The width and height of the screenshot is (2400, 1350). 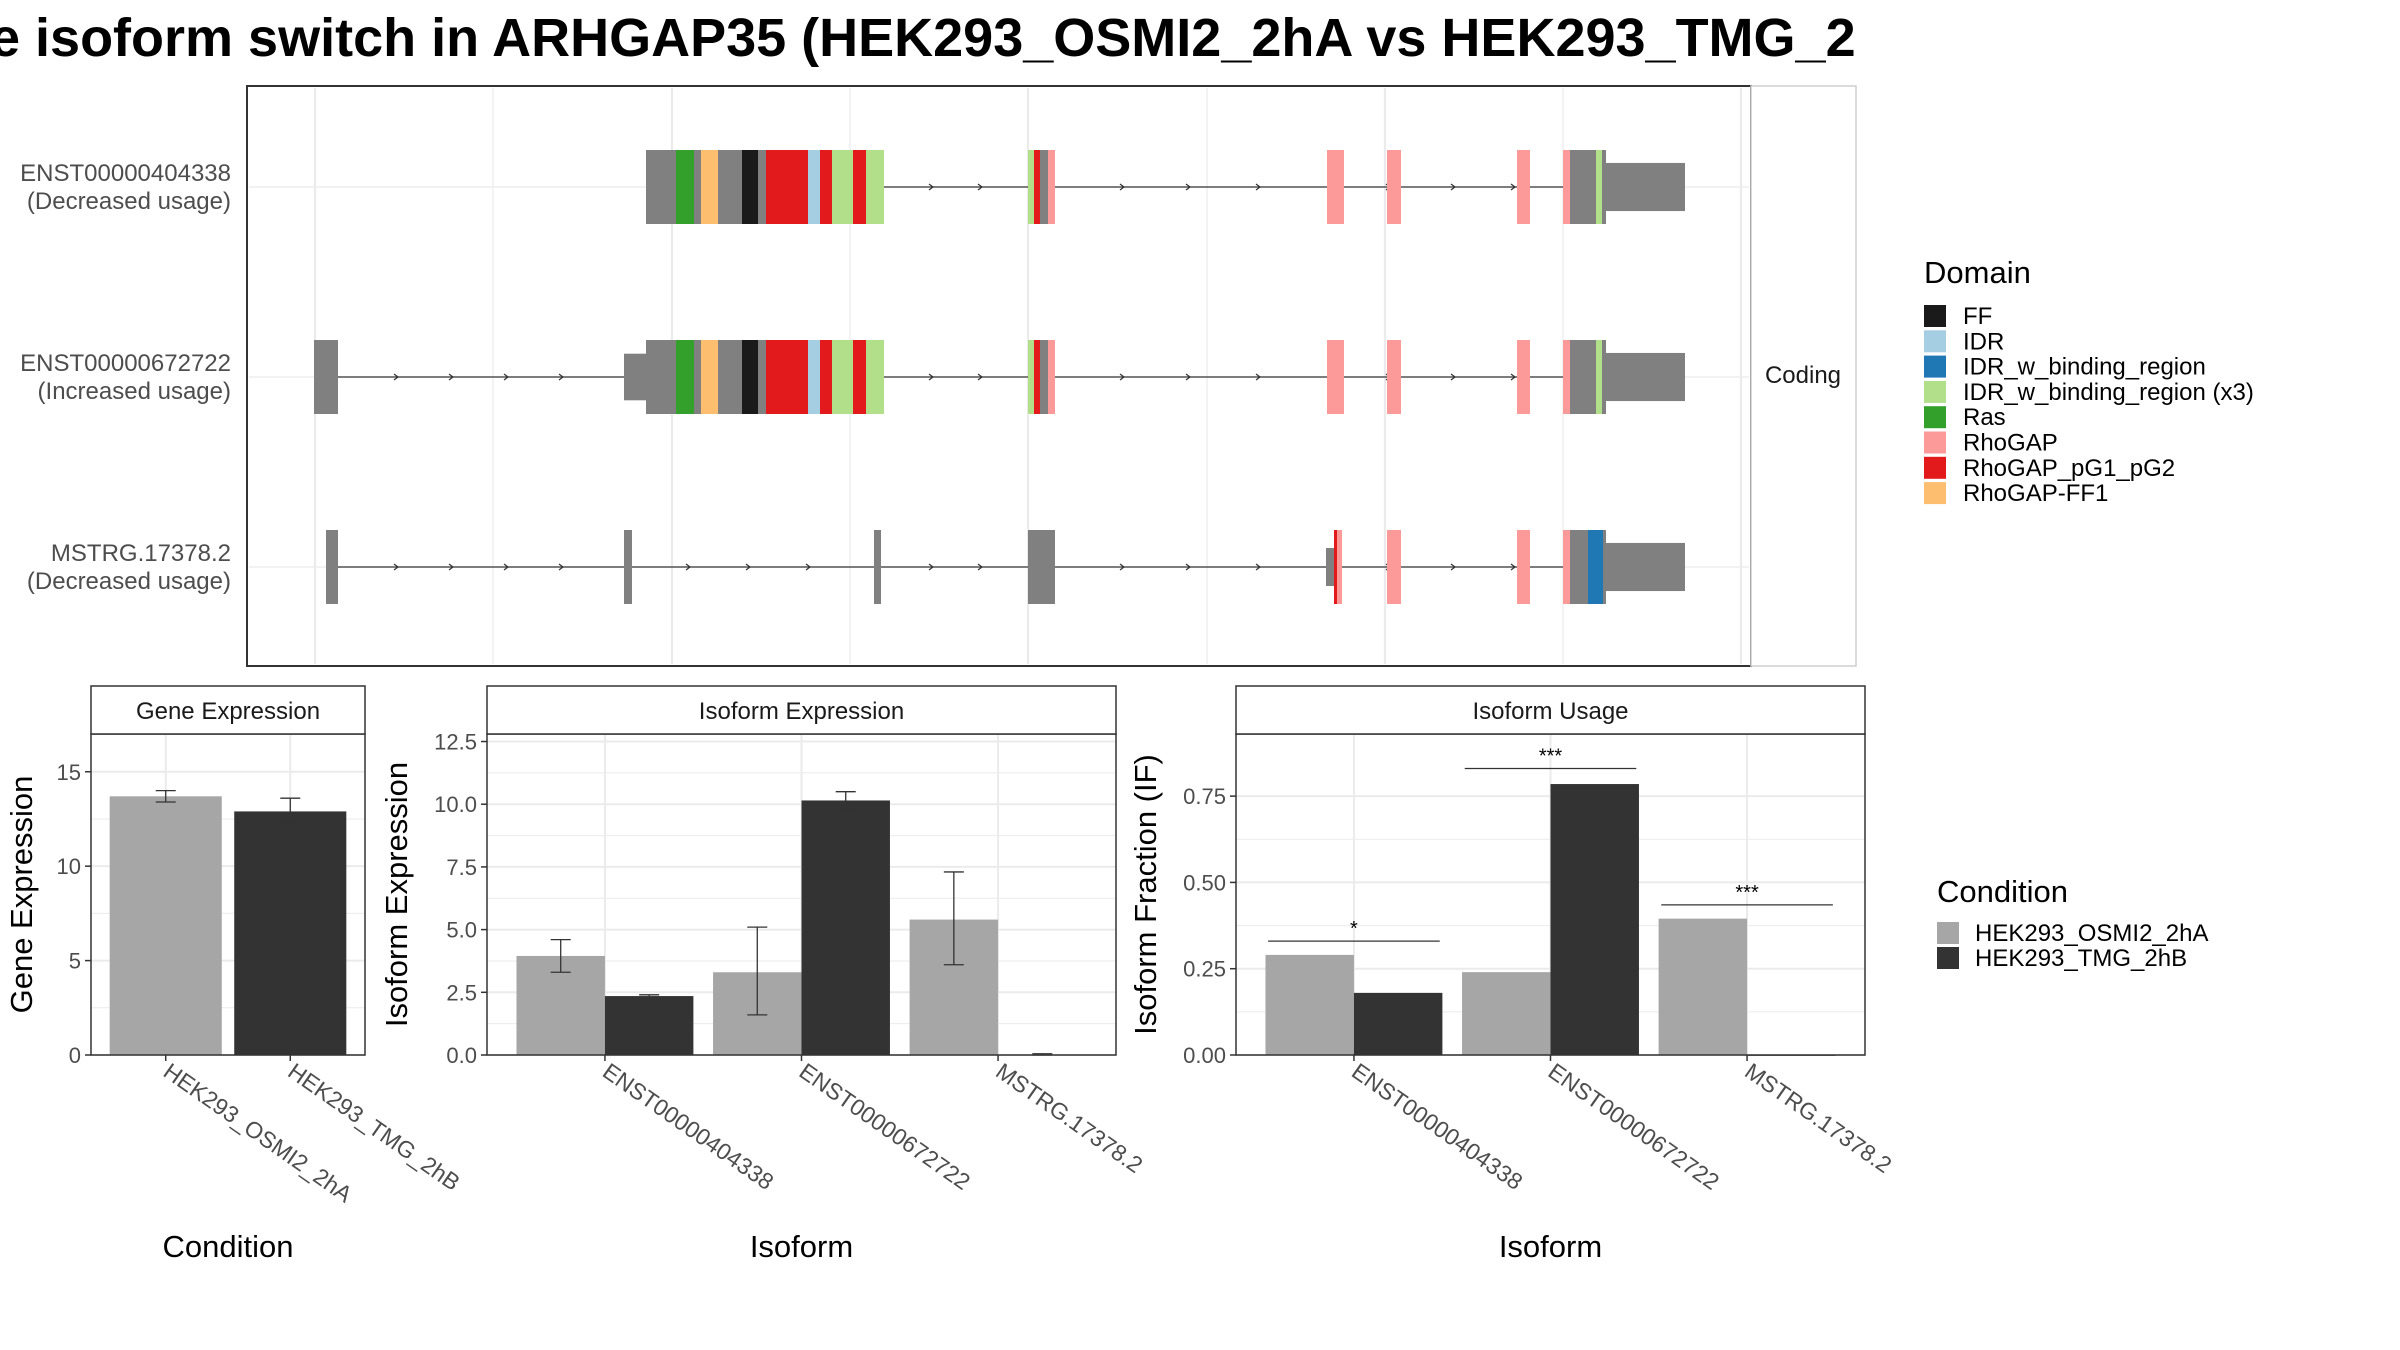 I want to click on transcript-ENST00000672722, so click(x=999, y=377).